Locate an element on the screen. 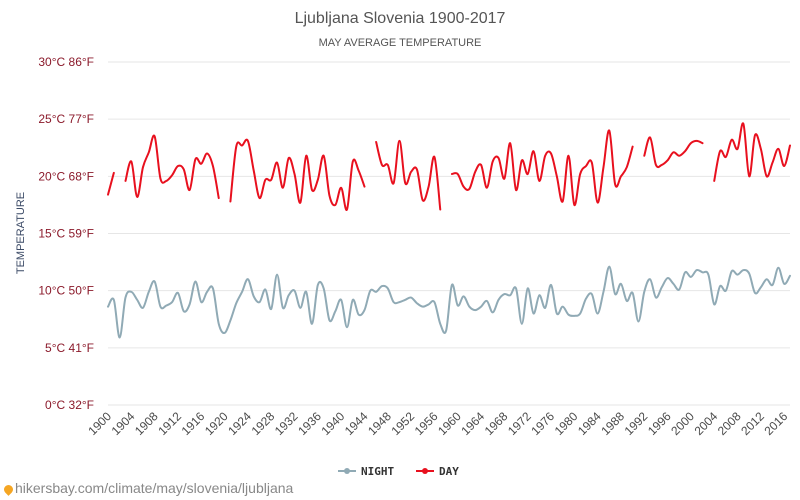 Image resolution: width=800 pixels, height=500 pixels. x-tick-label: 1980 is located at coordinates (566, 423).